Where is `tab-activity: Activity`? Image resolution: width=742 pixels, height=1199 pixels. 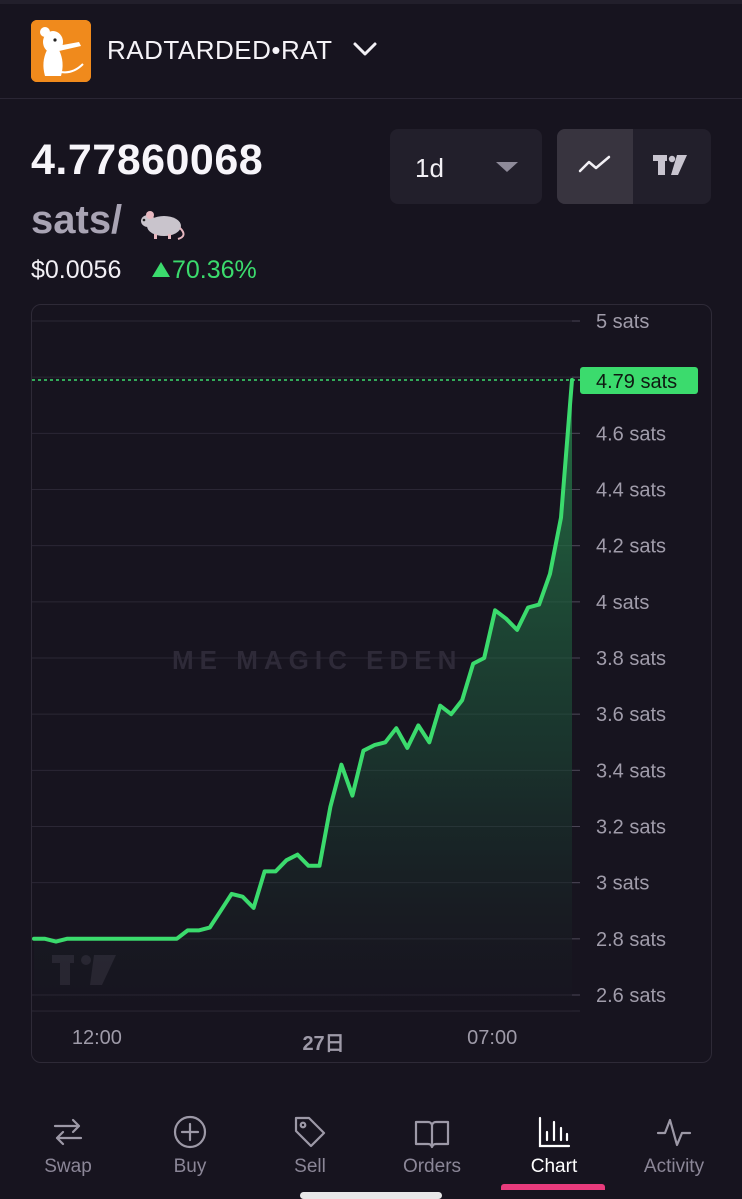 tab-activity: Activity is located at coordinates (674, 1146).